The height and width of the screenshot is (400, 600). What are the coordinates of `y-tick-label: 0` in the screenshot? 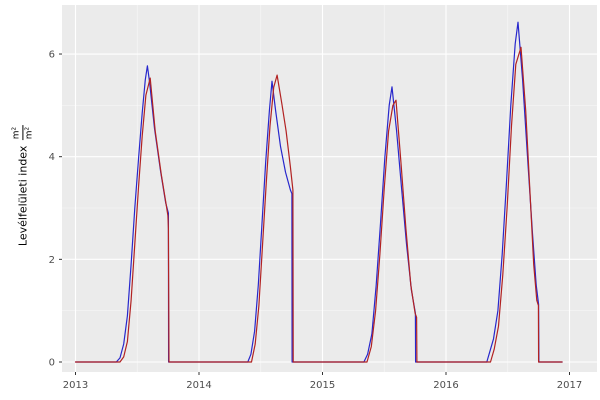 It's located at (52, 363).